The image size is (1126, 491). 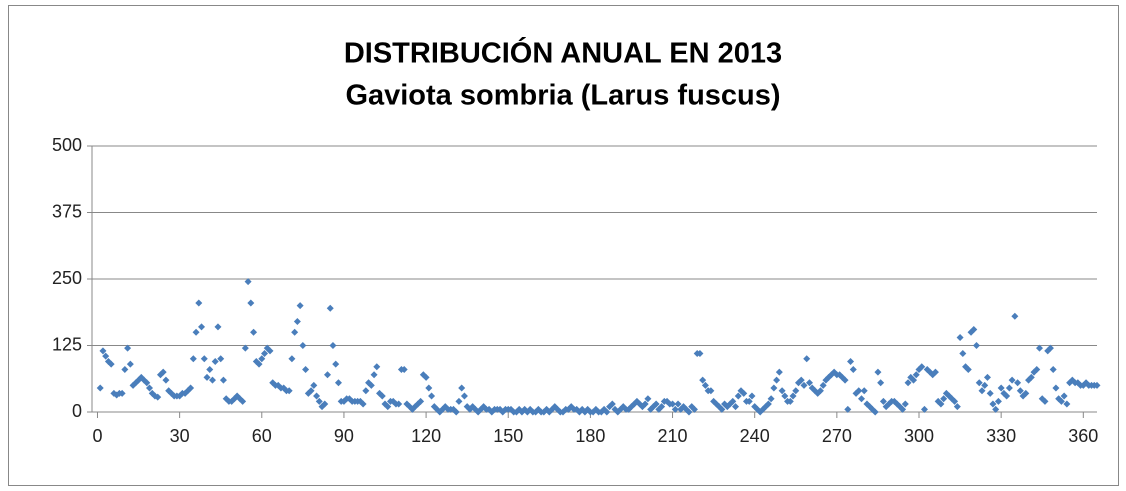 What do you see at coordinates (1083, 436) in the screenshot?
I see `x-tick-label: 360` at bounding box center [1083, 436].